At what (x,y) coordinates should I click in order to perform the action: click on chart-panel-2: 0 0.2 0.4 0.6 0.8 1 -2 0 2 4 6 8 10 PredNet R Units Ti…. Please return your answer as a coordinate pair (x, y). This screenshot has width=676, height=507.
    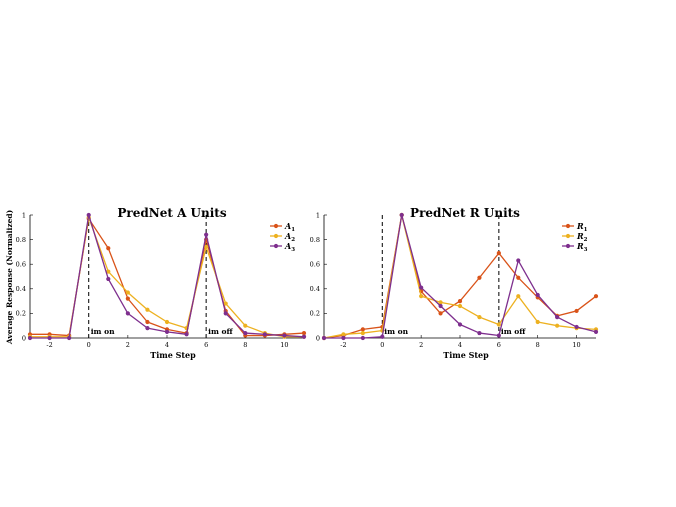
    Looking at the image, I should click on (454, 283).